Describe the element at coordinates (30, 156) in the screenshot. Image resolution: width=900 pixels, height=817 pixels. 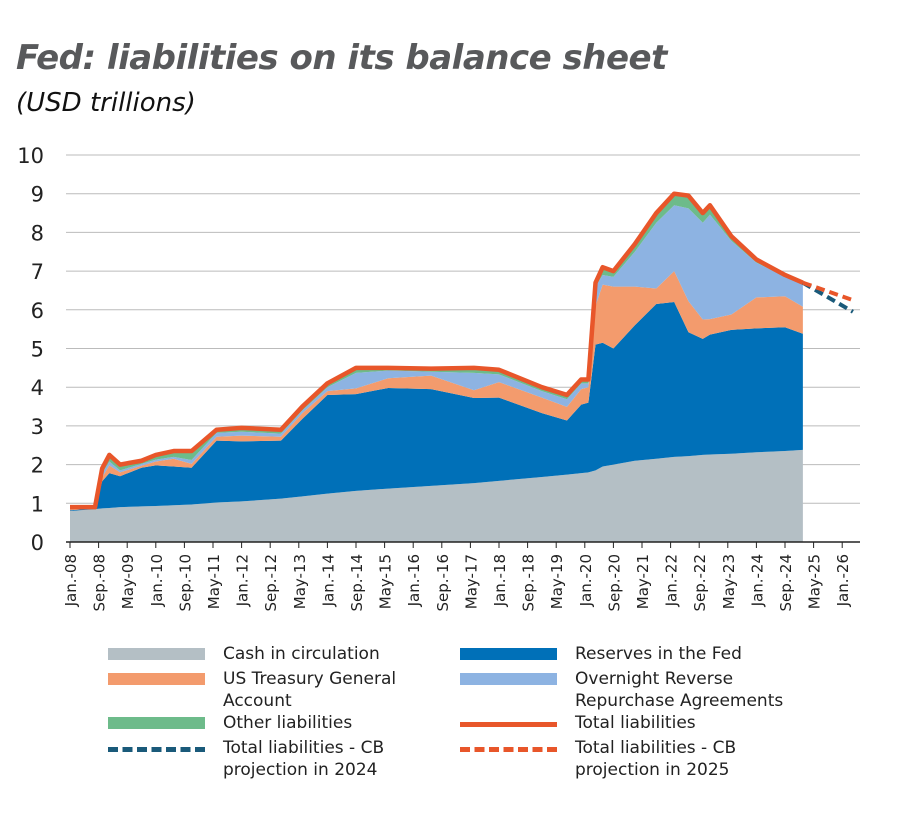
I see `y-tick-label: 10` at that location.